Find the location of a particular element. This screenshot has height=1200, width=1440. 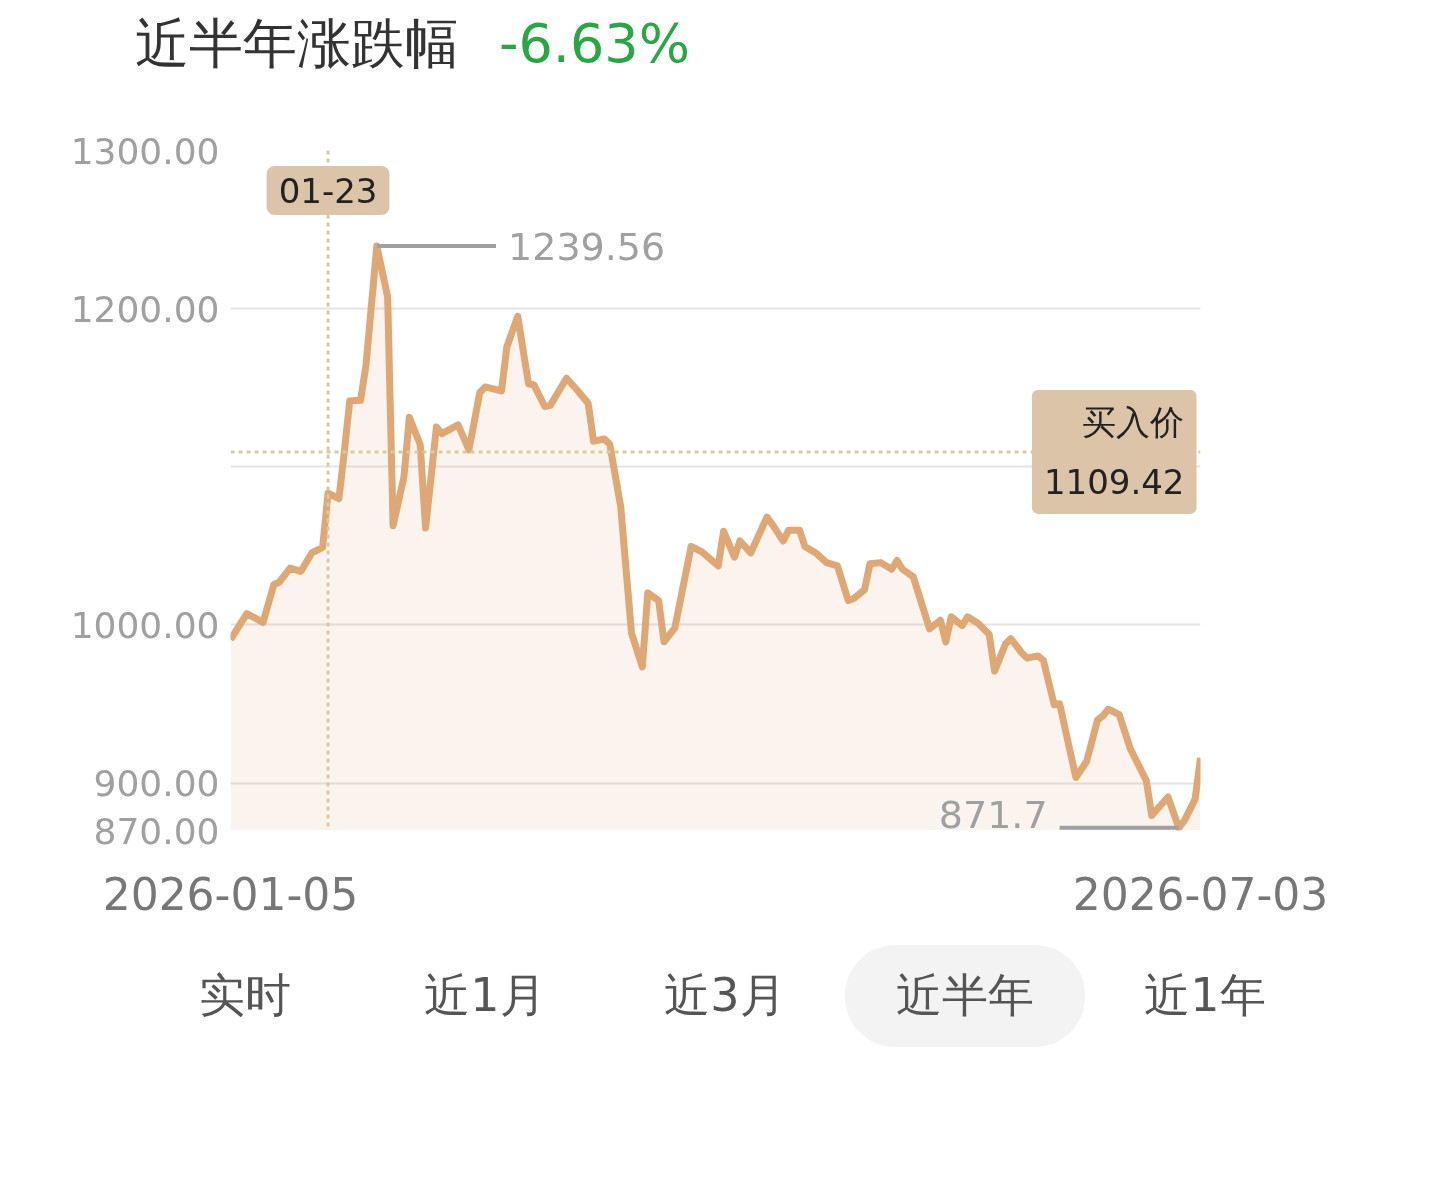

ref-line-label: 01-23 is located at coordinates (328, 191).